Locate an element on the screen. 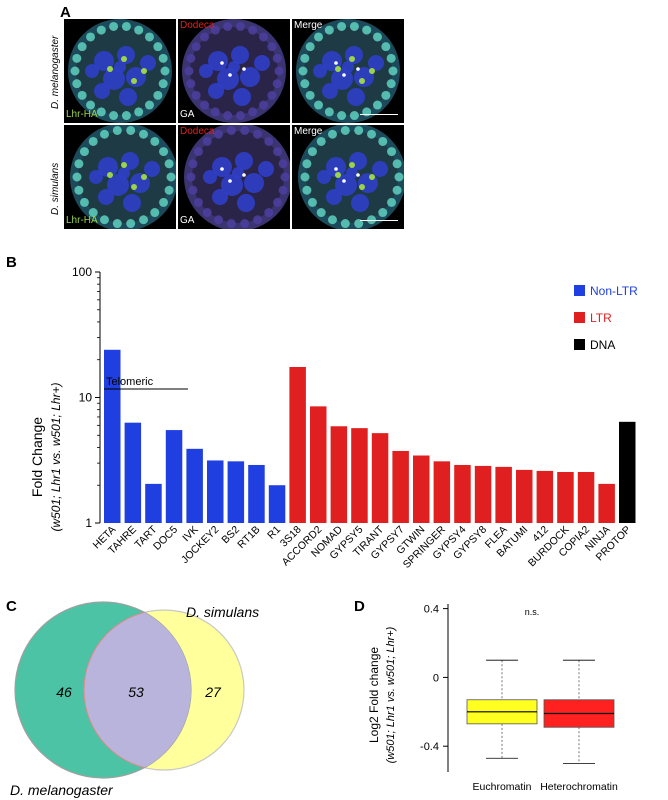 The width and height of the screenshot is (668, 800). bar-gypsy4 is located at coordinates (462, 493).